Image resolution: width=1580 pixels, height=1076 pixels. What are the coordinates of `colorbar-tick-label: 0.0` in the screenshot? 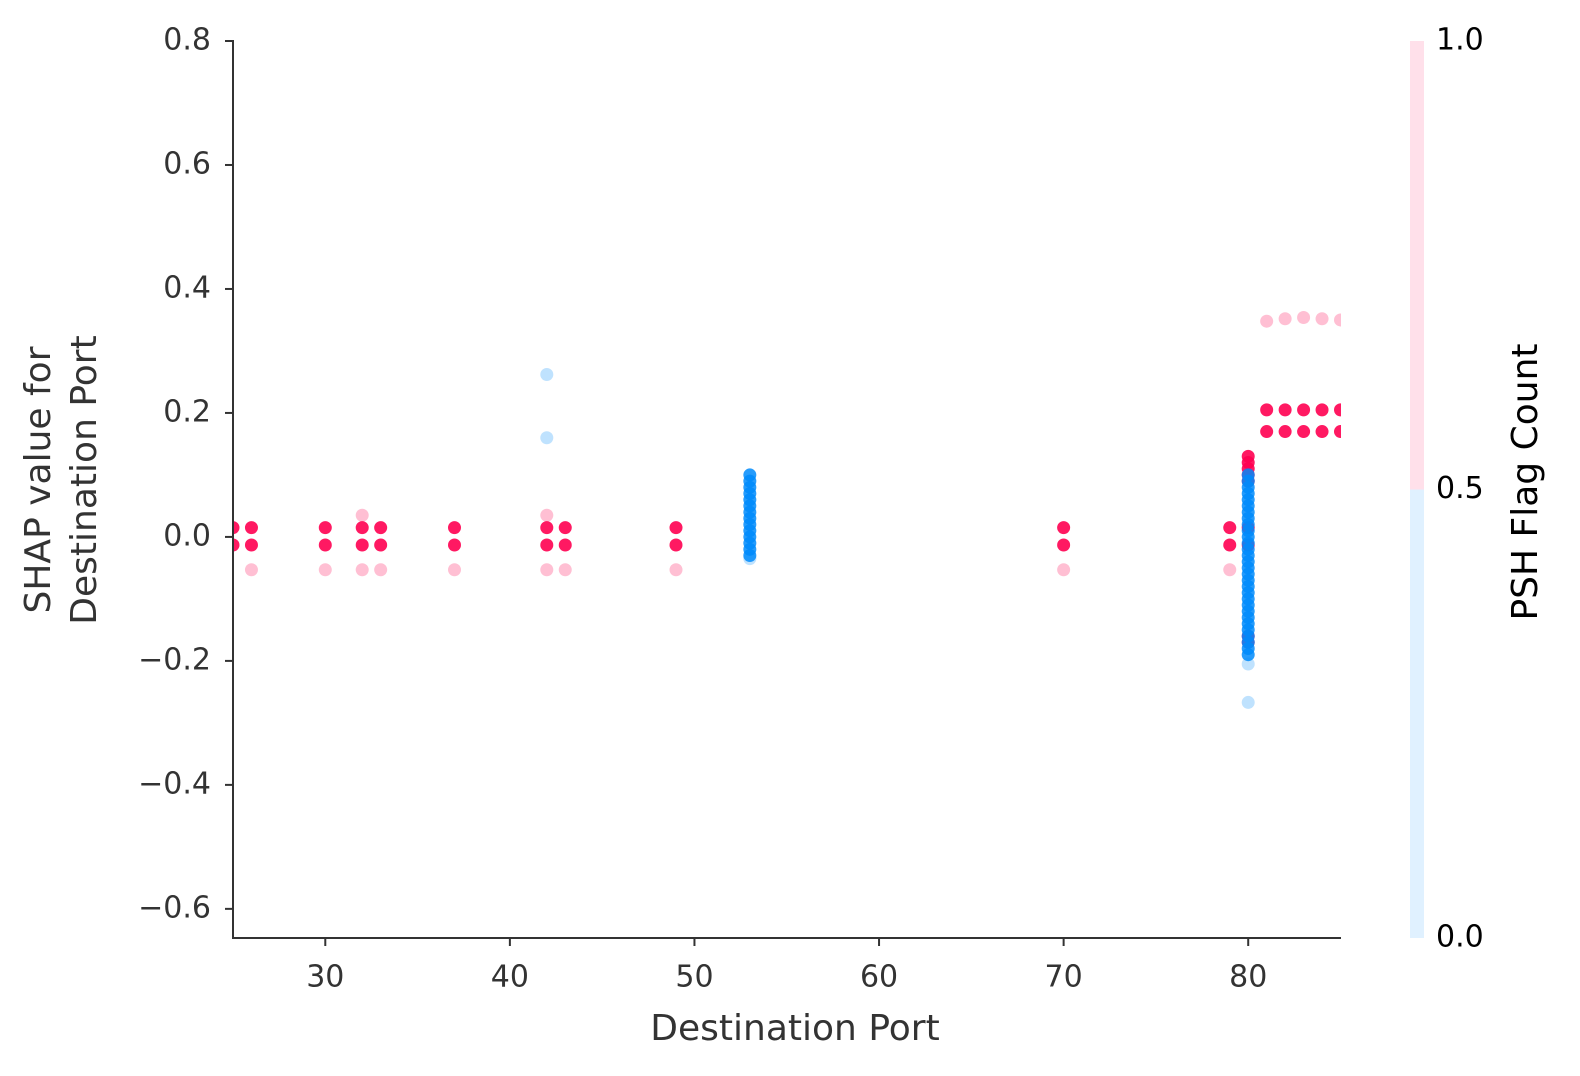 It's located at (1460, 937).